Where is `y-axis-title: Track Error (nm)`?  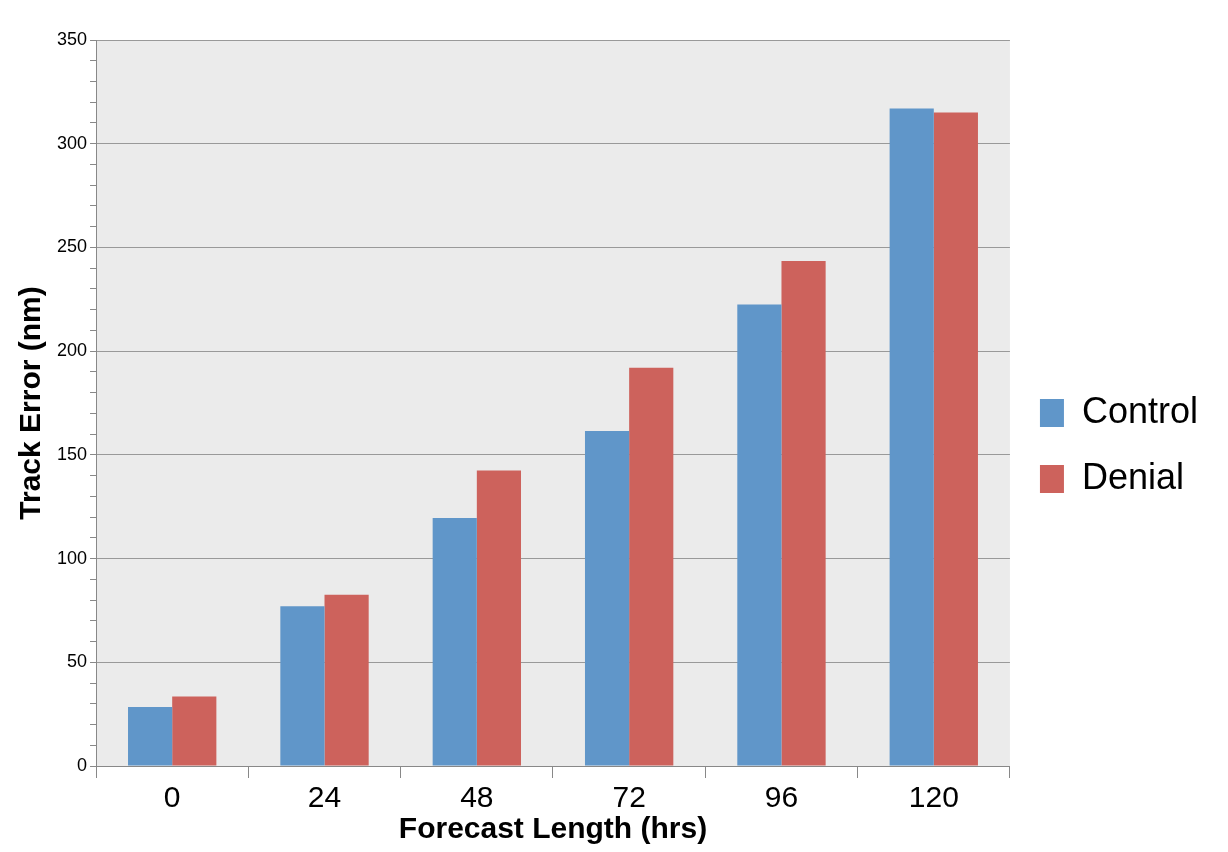
y-axis-title: Track Error (nm) is located at coordinates (30, 403).